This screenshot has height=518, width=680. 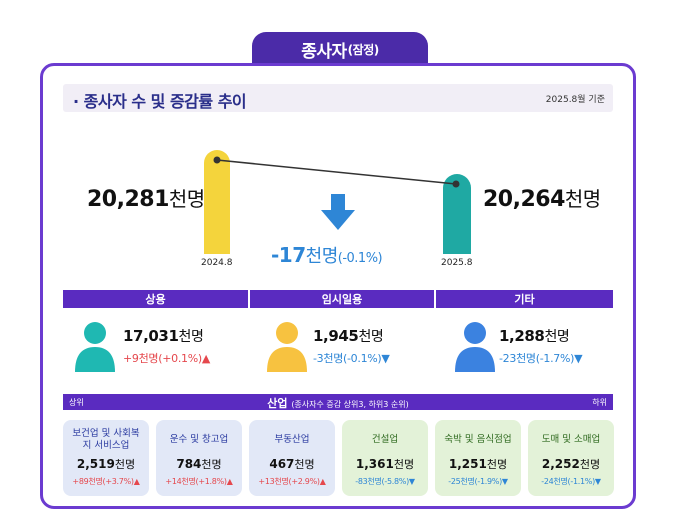 I want to click on header-band: · 종사자 수 및 증감률 추이 2025.8월 기준, so click(x=338, y=98).